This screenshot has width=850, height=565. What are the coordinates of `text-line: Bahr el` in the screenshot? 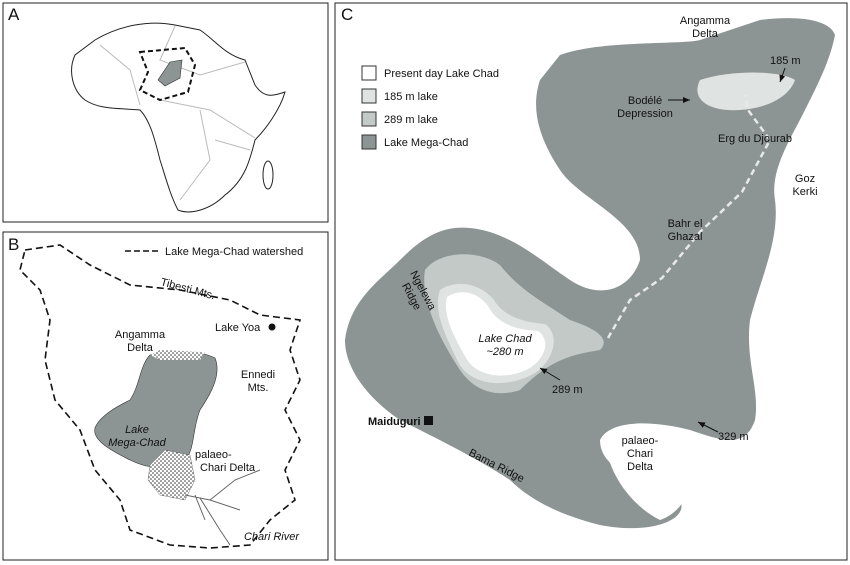 It's located at (685, 224).